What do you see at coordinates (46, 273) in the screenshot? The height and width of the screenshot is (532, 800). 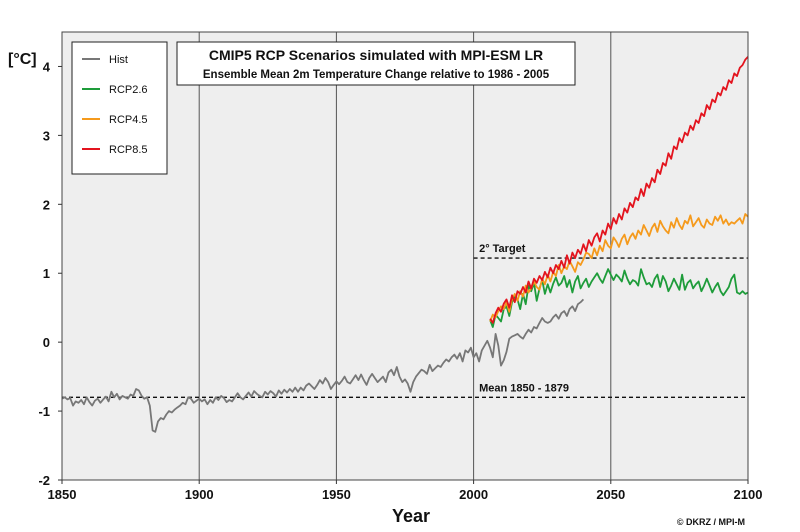 I see `y-tick-label-1: 1` at bounding box center [46, 273].